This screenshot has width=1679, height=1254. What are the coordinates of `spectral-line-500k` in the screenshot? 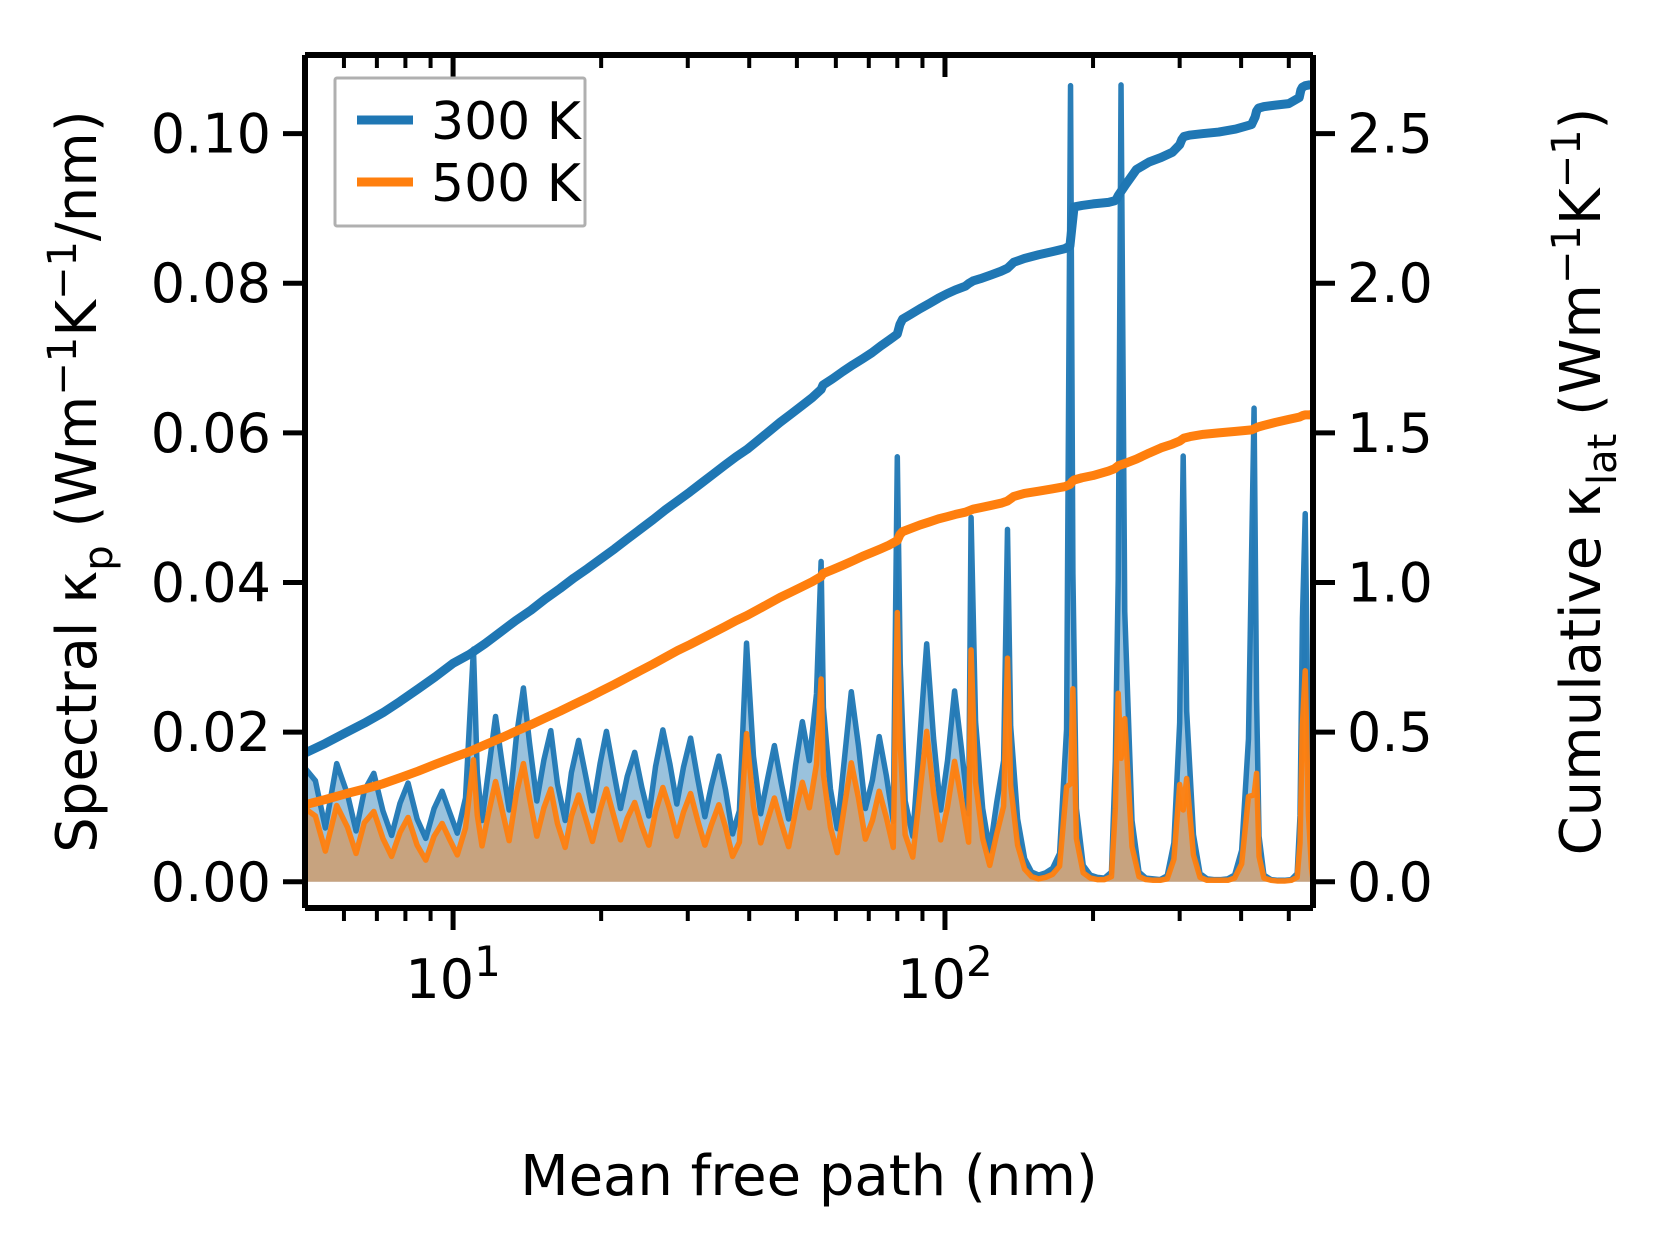 It's located at (809, 746).